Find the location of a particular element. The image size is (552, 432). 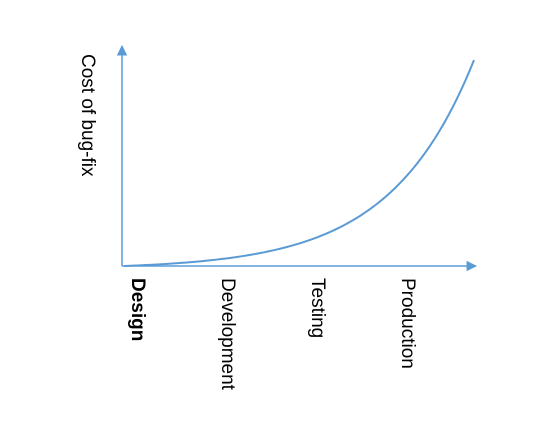

x-tick-label-production: Production is located at coordinates (407, 323).